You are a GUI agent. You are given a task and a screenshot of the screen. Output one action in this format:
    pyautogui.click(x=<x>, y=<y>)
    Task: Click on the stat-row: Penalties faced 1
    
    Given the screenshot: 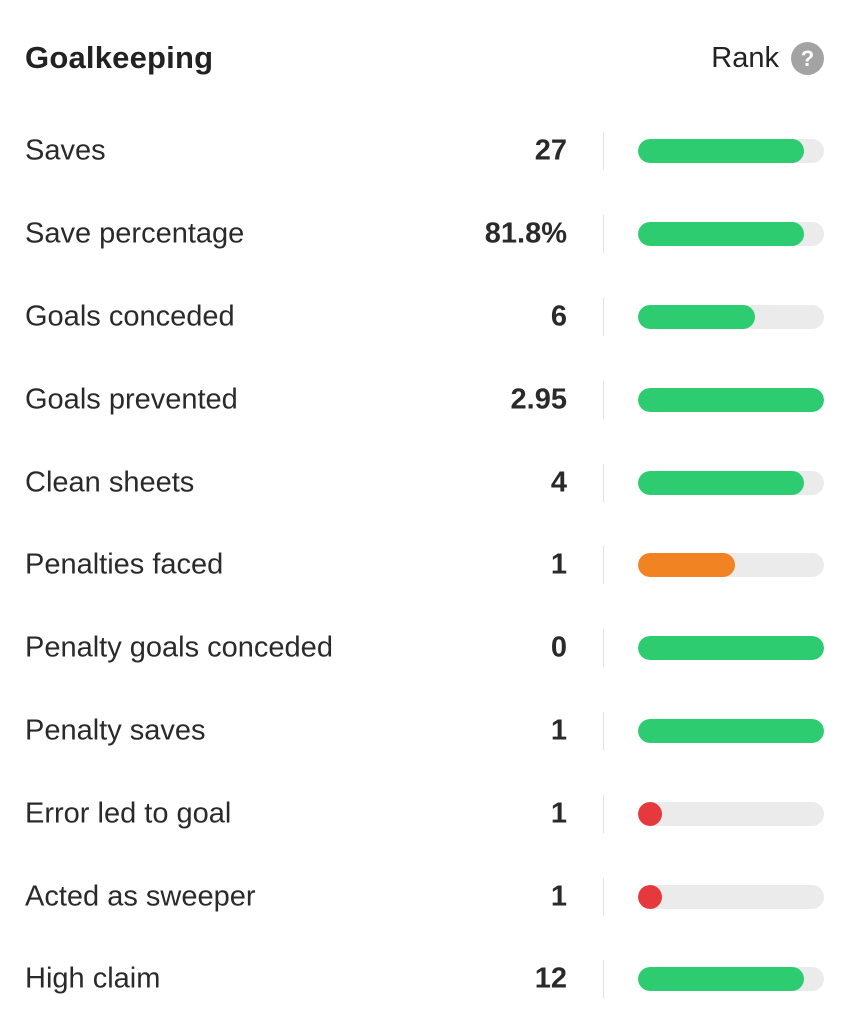 What is the action you would take?
    pyautogui.click(x=424, y=565)
    